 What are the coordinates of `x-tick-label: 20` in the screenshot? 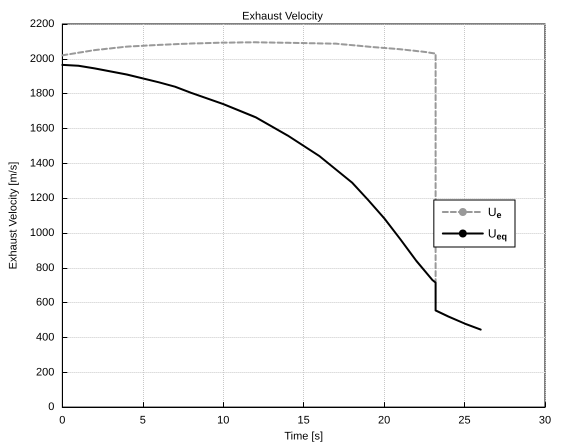 It's located at (384, 420).